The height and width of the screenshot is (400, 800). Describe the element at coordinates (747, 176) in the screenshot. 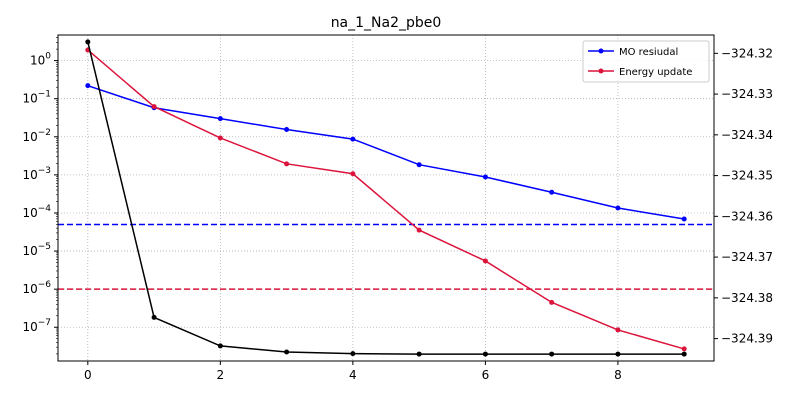

I see `right-tick-label: −324.35` at that location.